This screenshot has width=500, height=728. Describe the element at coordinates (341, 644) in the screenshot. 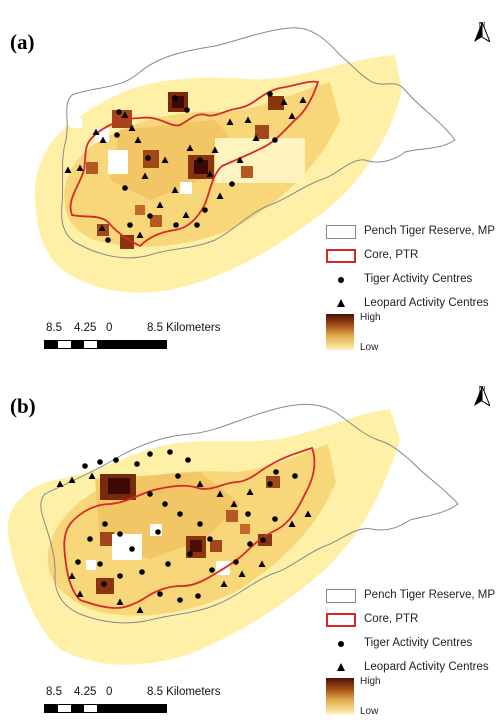

I see `tiger-symbol` at that location.